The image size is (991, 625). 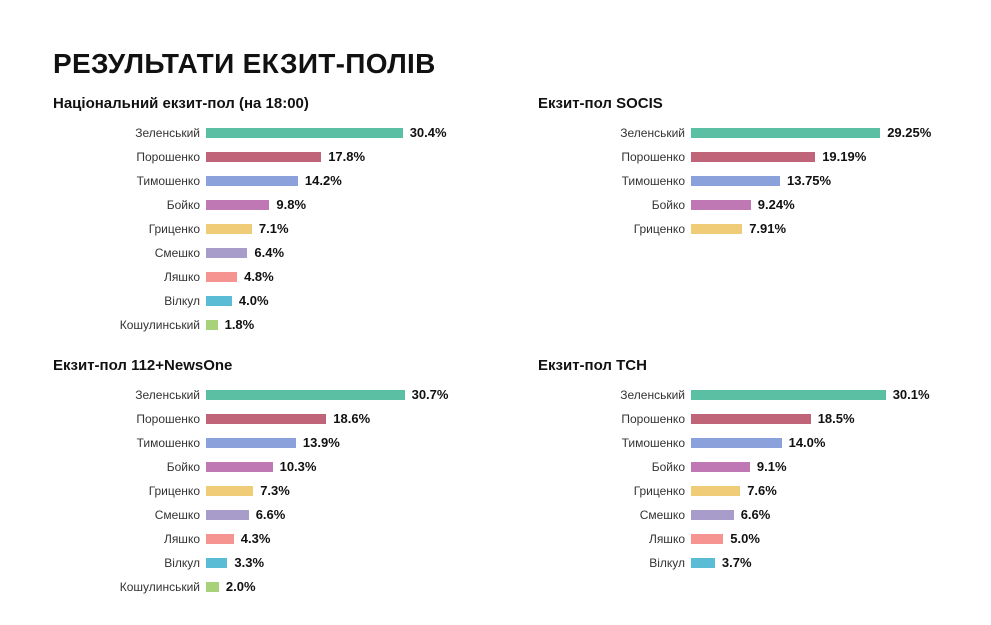 I want to click on bar-row: Бойко 9.8%, so click(x=273, y=205).